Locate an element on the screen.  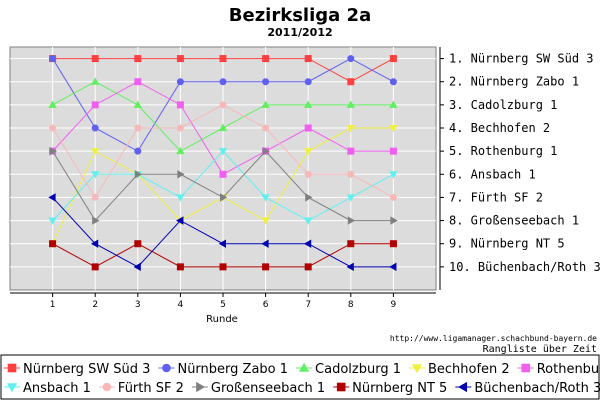
legend-item: Großenseebach 1 is located at coordinates (258, 388).